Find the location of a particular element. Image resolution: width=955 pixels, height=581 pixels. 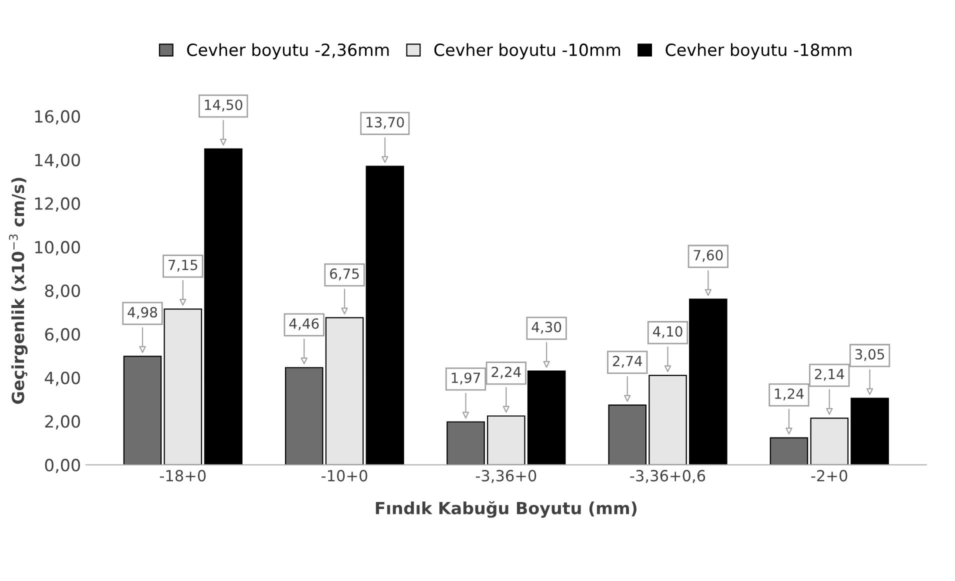

data-label: 7,60 is located at coordinates (708, 256).